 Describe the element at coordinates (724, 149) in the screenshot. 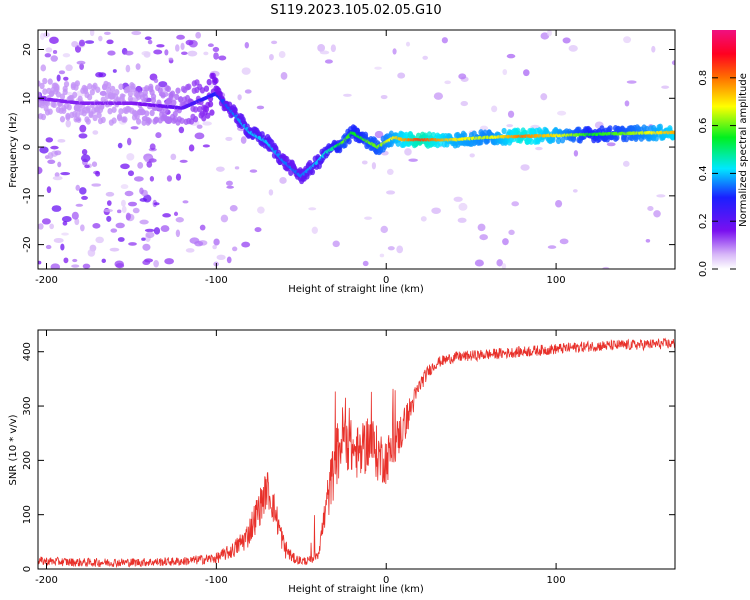

I see `colorbar-gradient` at that location.